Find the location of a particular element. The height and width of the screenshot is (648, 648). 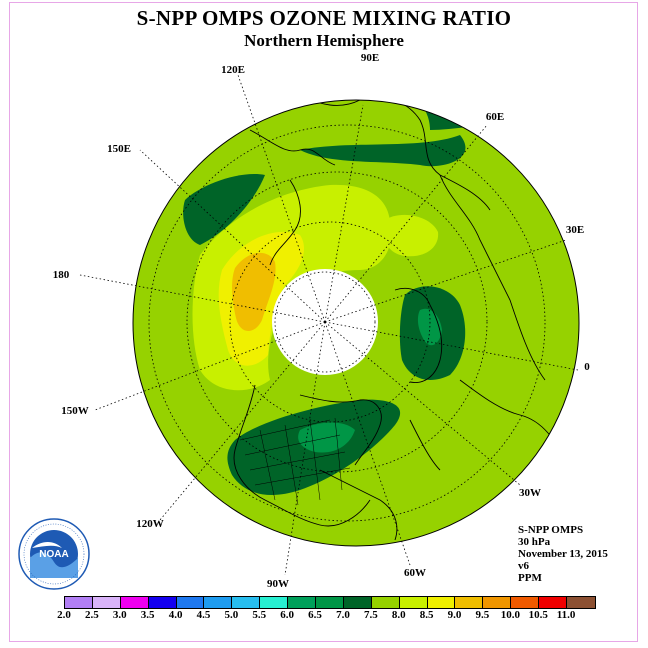

lon-label-60e: 60E is located at coordinates (495, 117).